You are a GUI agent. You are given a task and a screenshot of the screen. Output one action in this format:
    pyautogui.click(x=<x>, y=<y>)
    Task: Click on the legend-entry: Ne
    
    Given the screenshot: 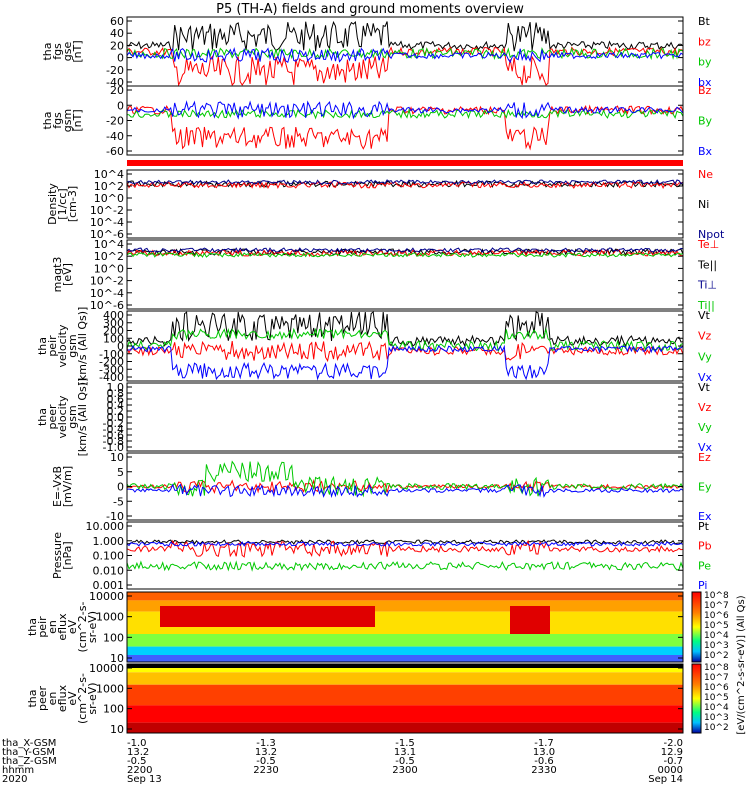 What is the action you would take?
    pyautogui.click(x=705, y=174)
    